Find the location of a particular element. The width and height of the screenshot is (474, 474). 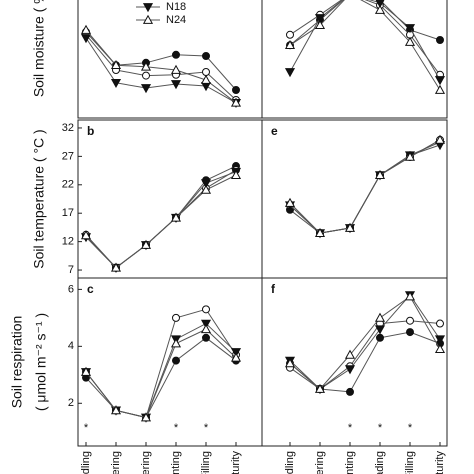

x-tick-label: Wintering is located at coordinates (116, 462).